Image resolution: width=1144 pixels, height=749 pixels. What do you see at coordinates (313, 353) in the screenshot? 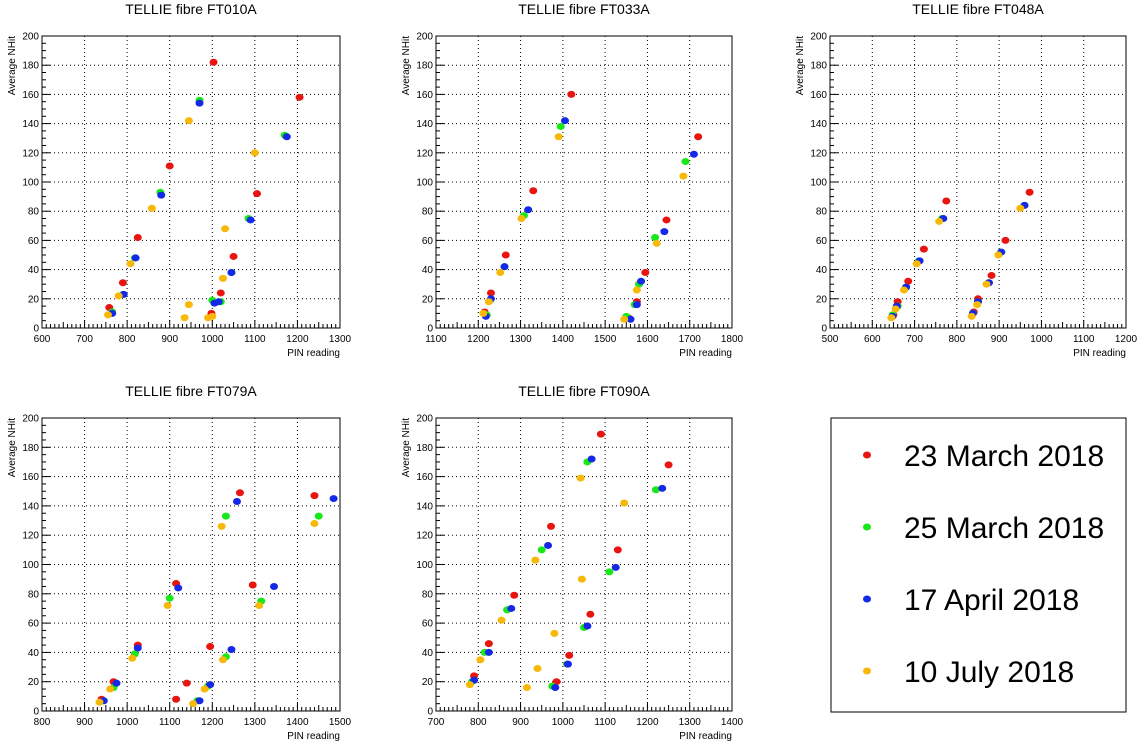
I see `x-axis-label: PIN reading` at bounding box center [313, 353].